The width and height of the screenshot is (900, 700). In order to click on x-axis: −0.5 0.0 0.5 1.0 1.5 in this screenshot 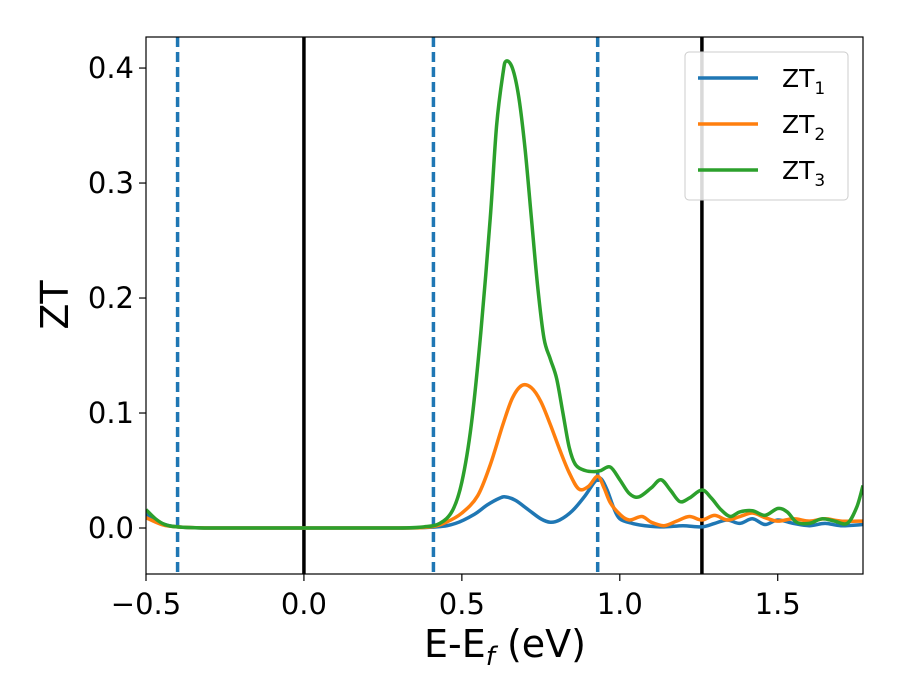, I will do `click(456, 597)`.